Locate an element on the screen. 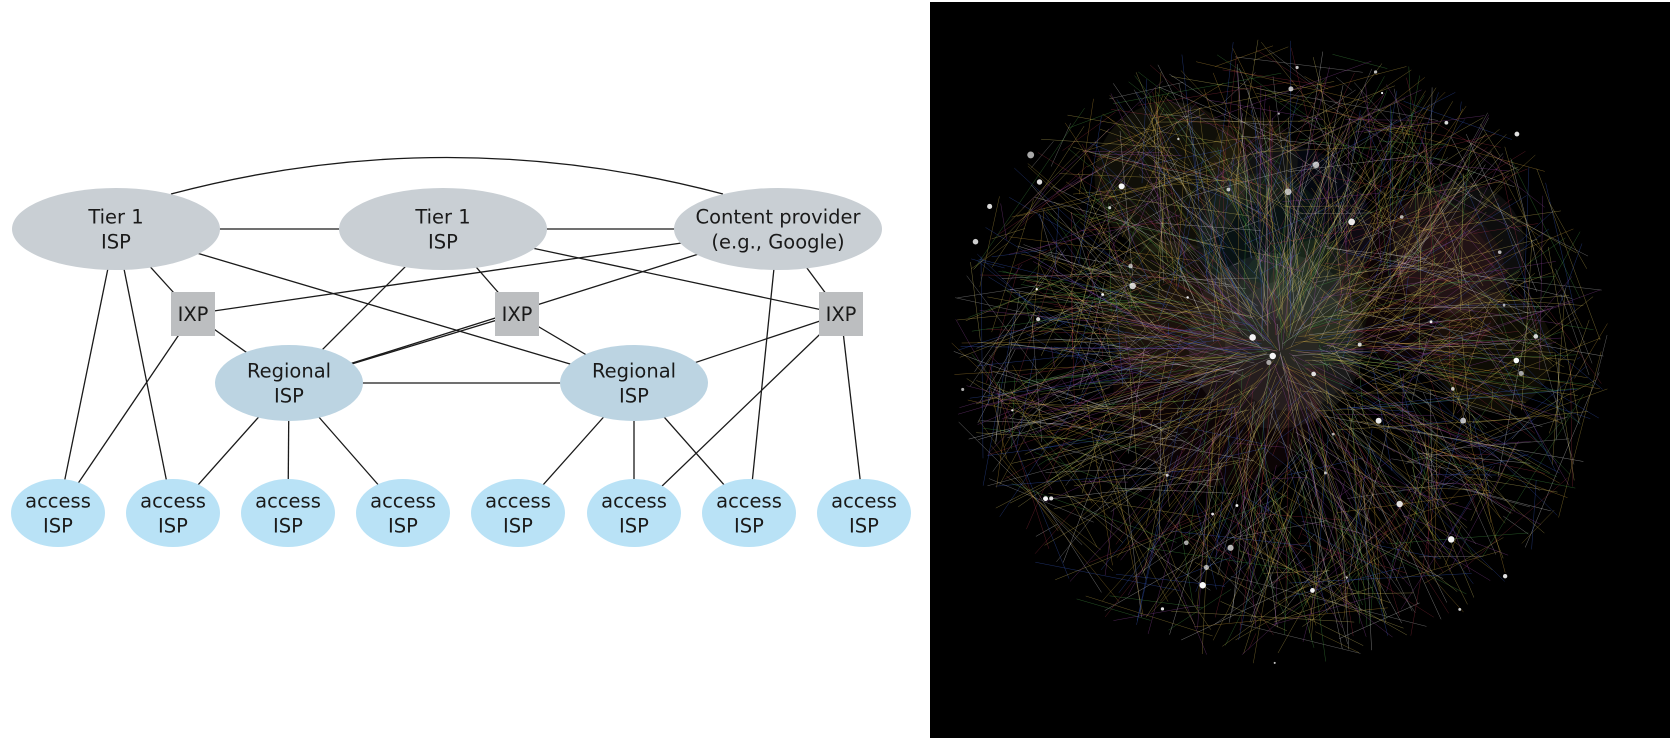 The height and width of the screenshot is (738, 1670). ixp-node-ixp3: IXP is located at coordinates (841, 314).